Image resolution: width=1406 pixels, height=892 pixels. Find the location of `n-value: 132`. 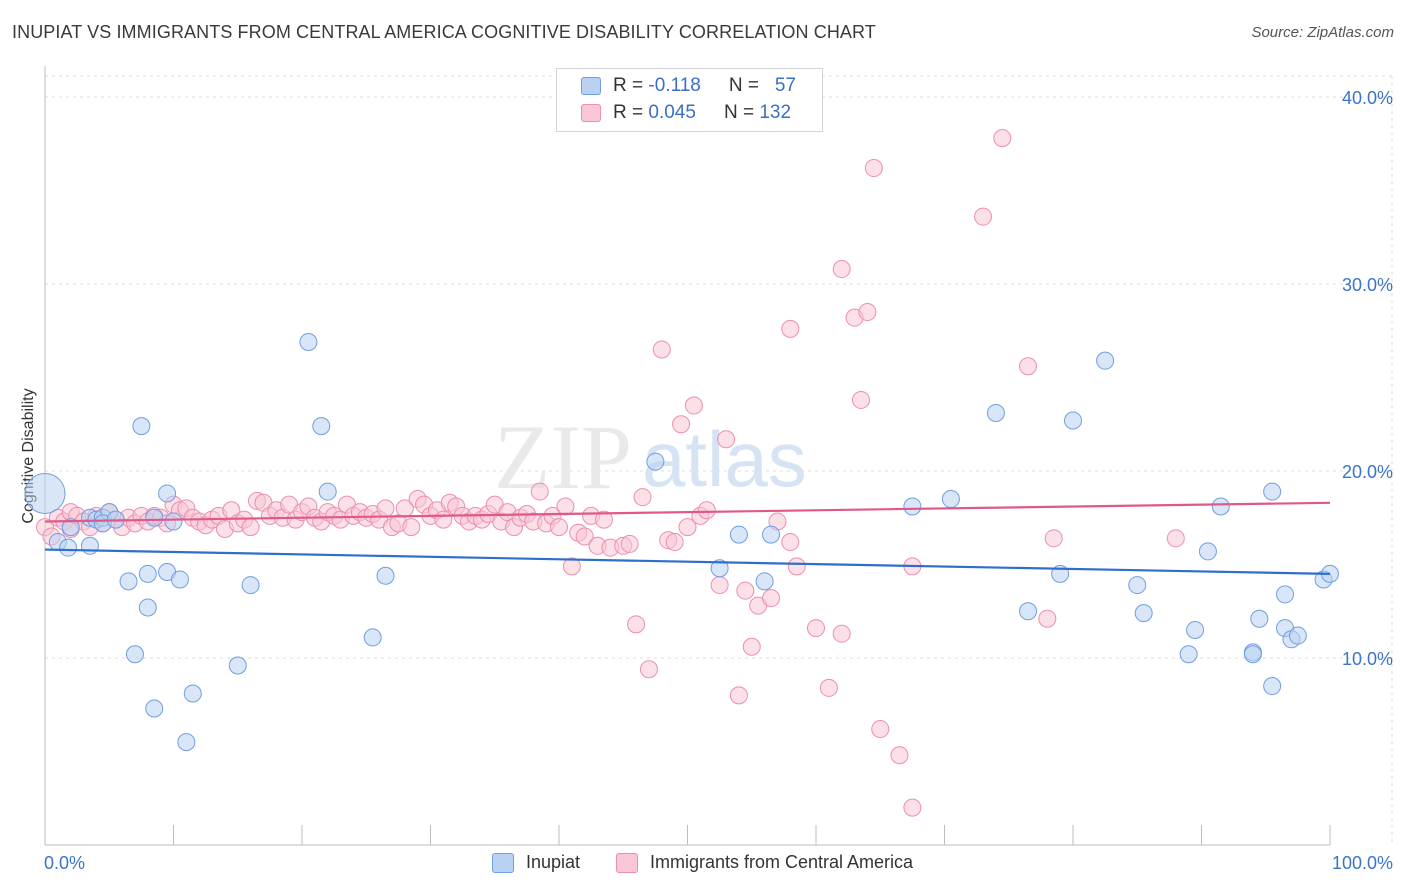

n-value: 132 is located at coordinates (775, 112).